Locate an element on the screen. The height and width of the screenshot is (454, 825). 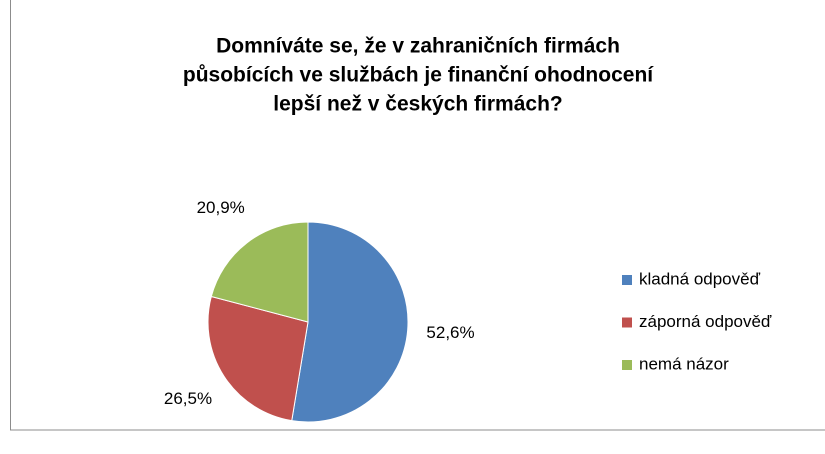
data-label: 20,9% is located at coordinates (221, 207).